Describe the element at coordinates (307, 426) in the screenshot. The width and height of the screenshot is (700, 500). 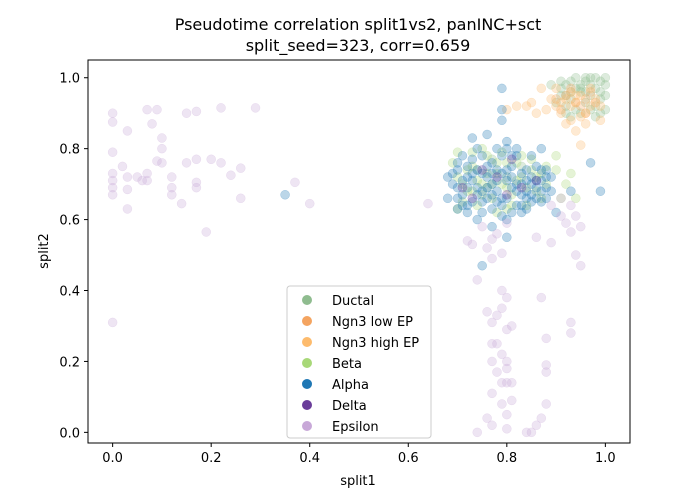
I see `legend-marker-epsilon` at that location.